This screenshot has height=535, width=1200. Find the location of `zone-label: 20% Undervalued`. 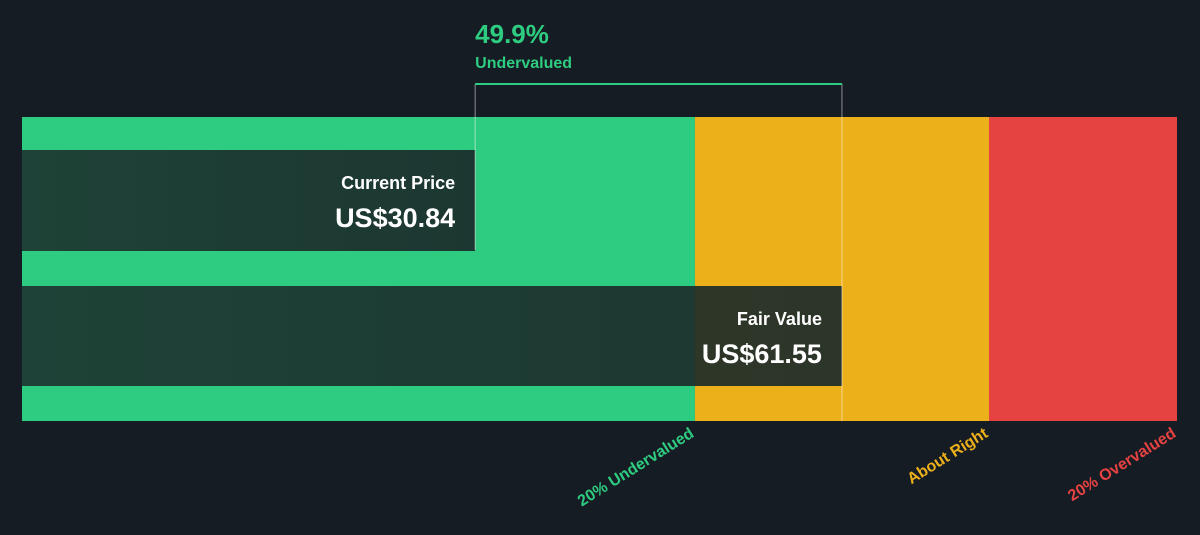

zone-label: 20% Undervalued is located at coordinates (636, 467).